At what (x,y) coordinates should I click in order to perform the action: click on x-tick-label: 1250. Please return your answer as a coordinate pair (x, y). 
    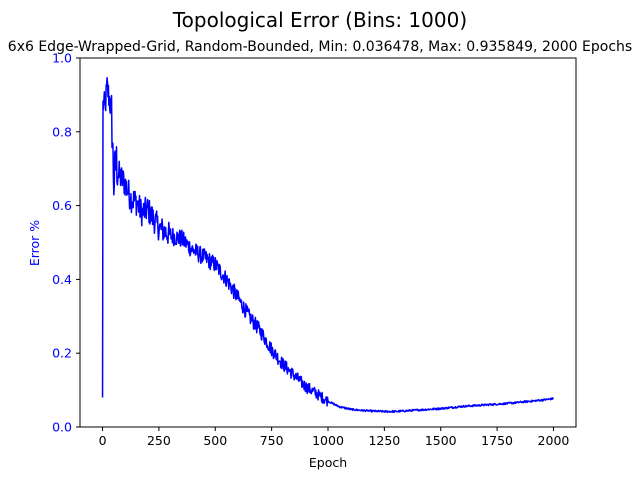
    Looking at the image, I should click on (384, 440).